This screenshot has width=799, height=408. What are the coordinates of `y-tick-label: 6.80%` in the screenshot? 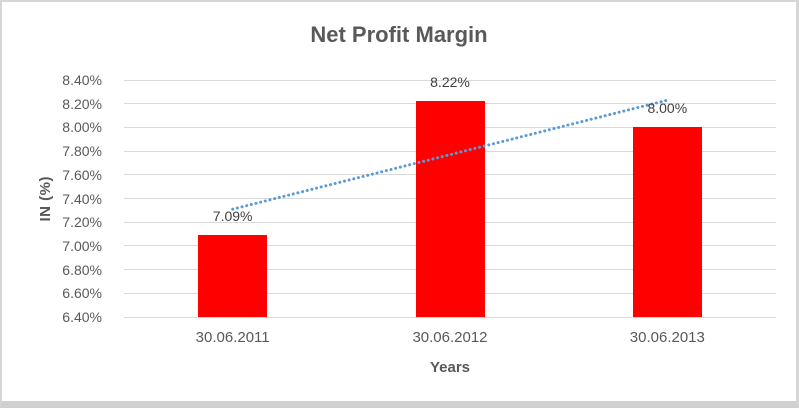 It's located at (82, 269).